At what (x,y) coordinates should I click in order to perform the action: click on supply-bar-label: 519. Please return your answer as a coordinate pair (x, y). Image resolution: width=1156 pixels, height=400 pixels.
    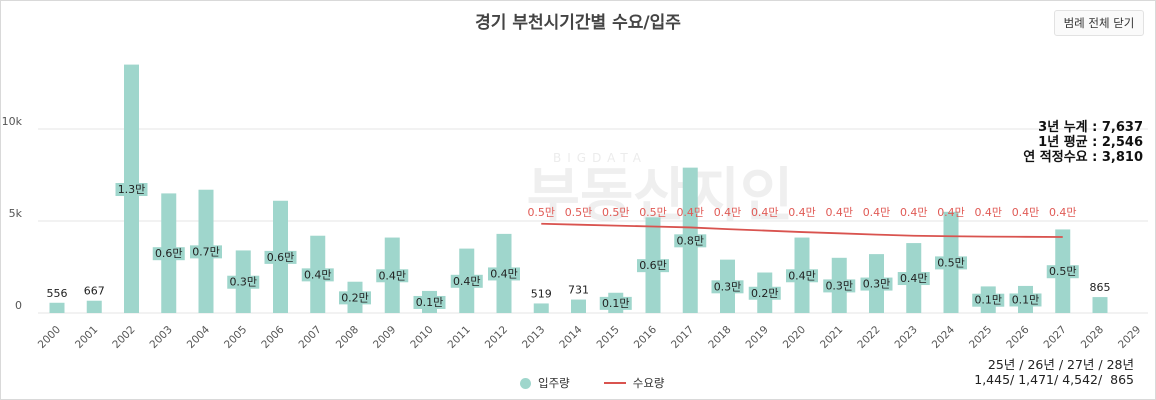
    Looking at the image, I should click on (541, 293).